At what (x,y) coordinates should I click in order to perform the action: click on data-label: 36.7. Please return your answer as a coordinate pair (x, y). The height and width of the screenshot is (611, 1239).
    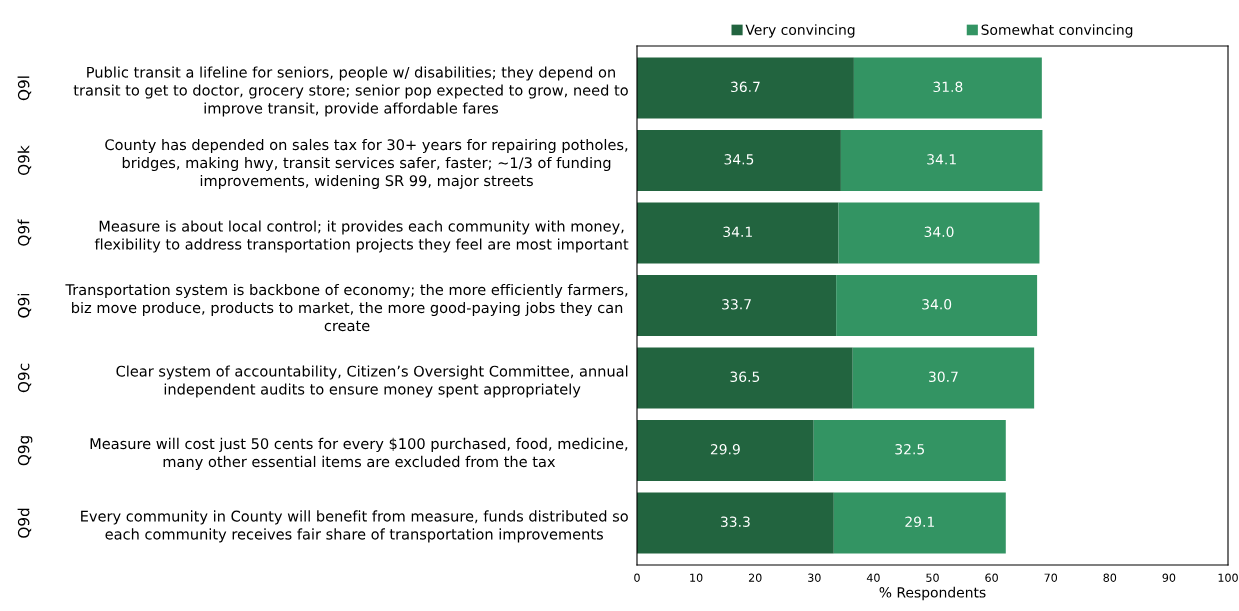
    Looking at the image, I should click on (745, 87).